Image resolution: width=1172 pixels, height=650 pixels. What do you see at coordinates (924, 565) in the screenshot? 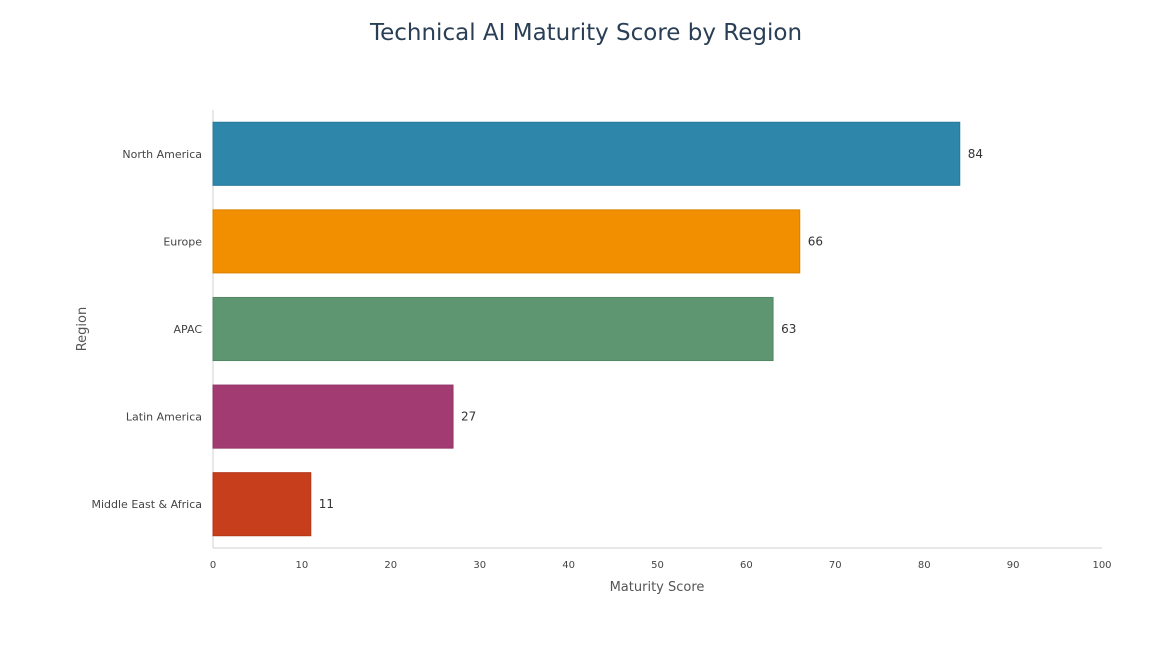
I see `x-tick-label: 80` at bounding box center [924, 565].